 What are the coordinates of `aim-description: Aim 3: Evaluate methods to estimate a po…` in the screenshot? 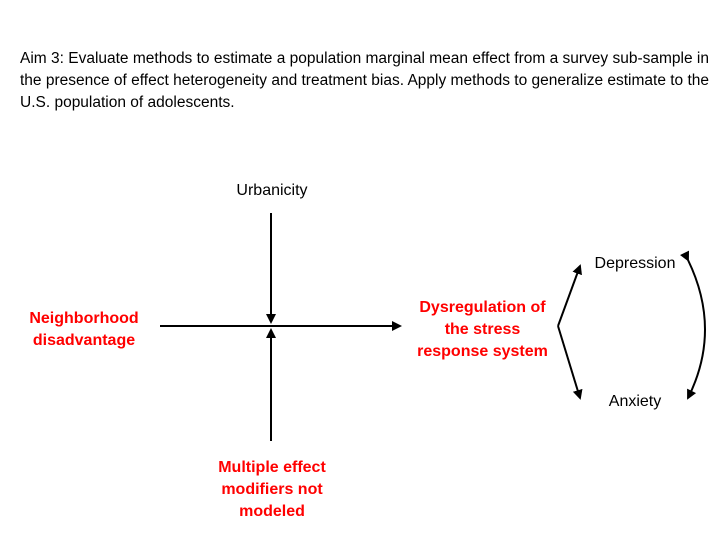 It's located at (365, 80).